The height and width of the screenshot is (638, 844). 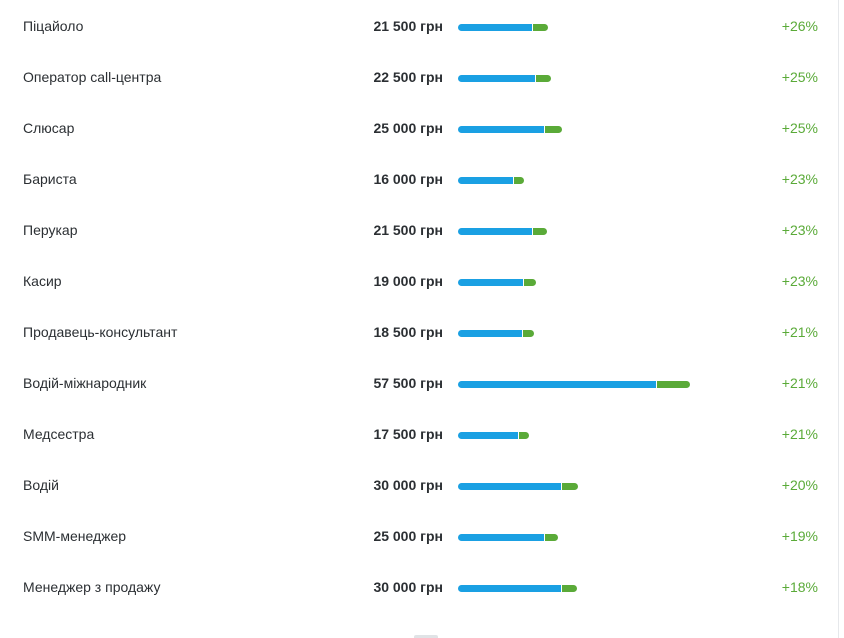 I want to click on salary-row: Менеджер з продажу 30 000 грн +18%, so click(x=419, y=586).